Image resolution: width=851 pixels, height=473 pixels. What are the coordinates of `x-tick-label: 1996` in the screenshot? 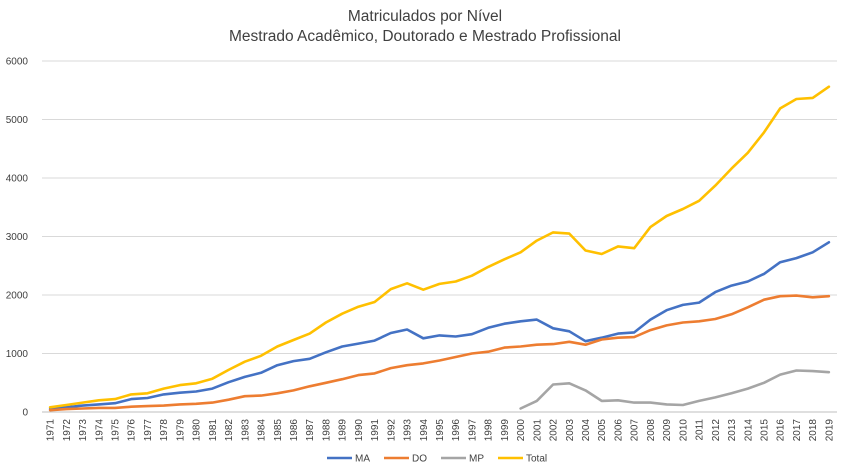 It's located at (456, 430).